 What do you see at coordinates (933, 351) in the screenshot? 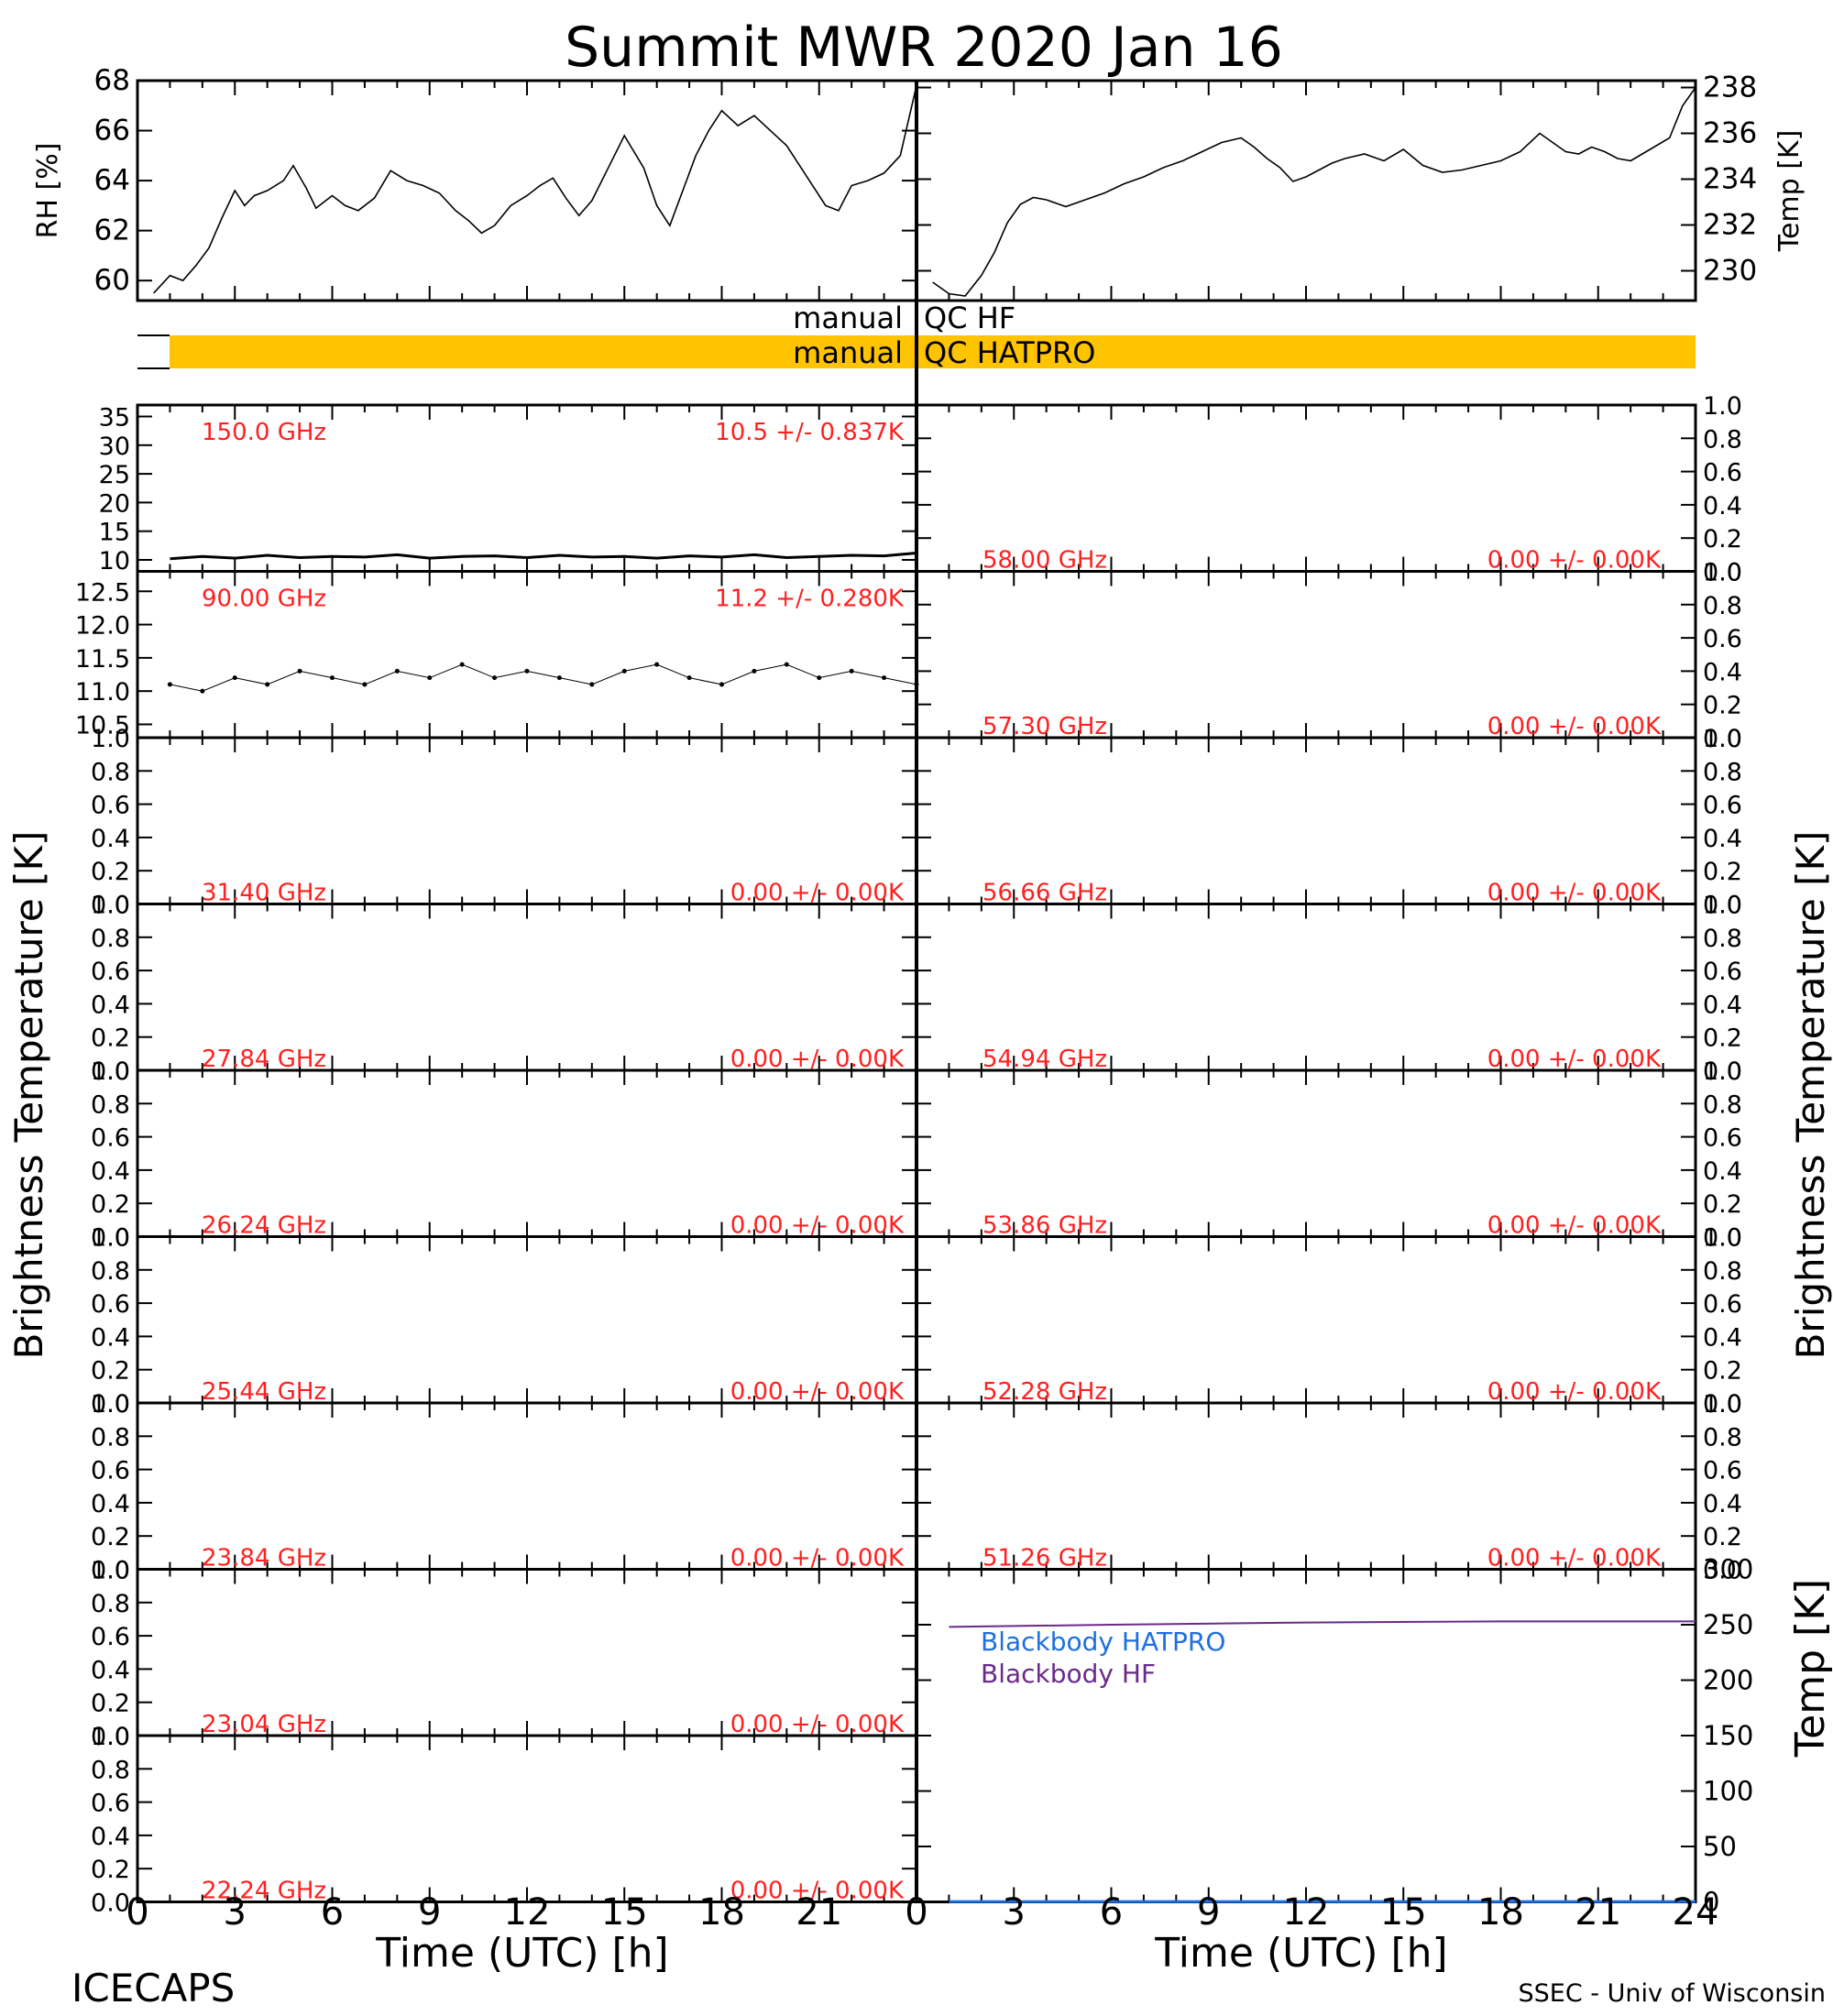
I see `hatpro-qc-bar` at bounding box center [933, 351].